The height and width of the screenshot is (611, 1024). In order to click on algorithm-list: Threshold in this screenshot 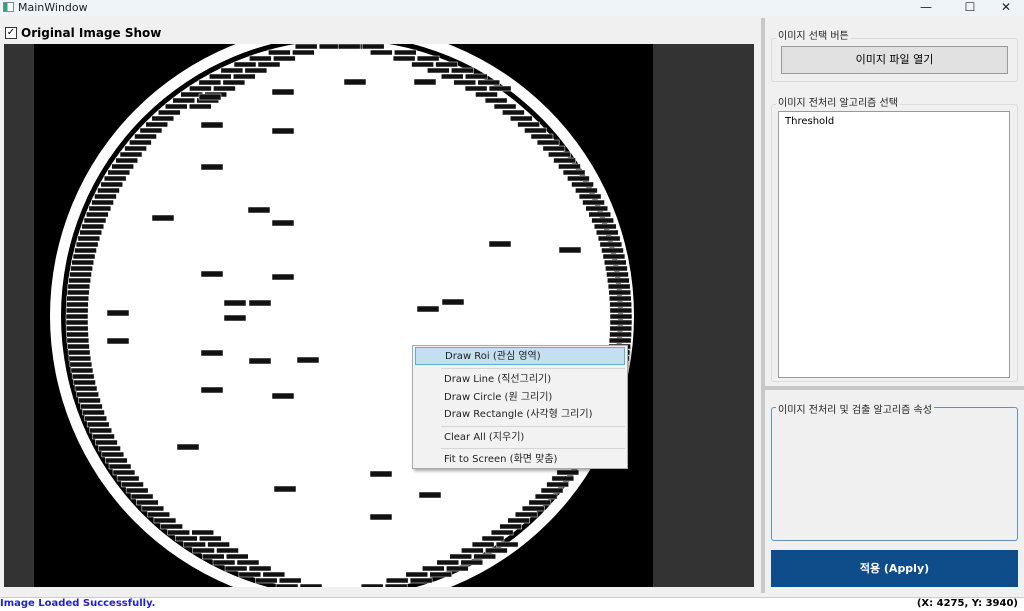, I will do `click(894, 244)`.